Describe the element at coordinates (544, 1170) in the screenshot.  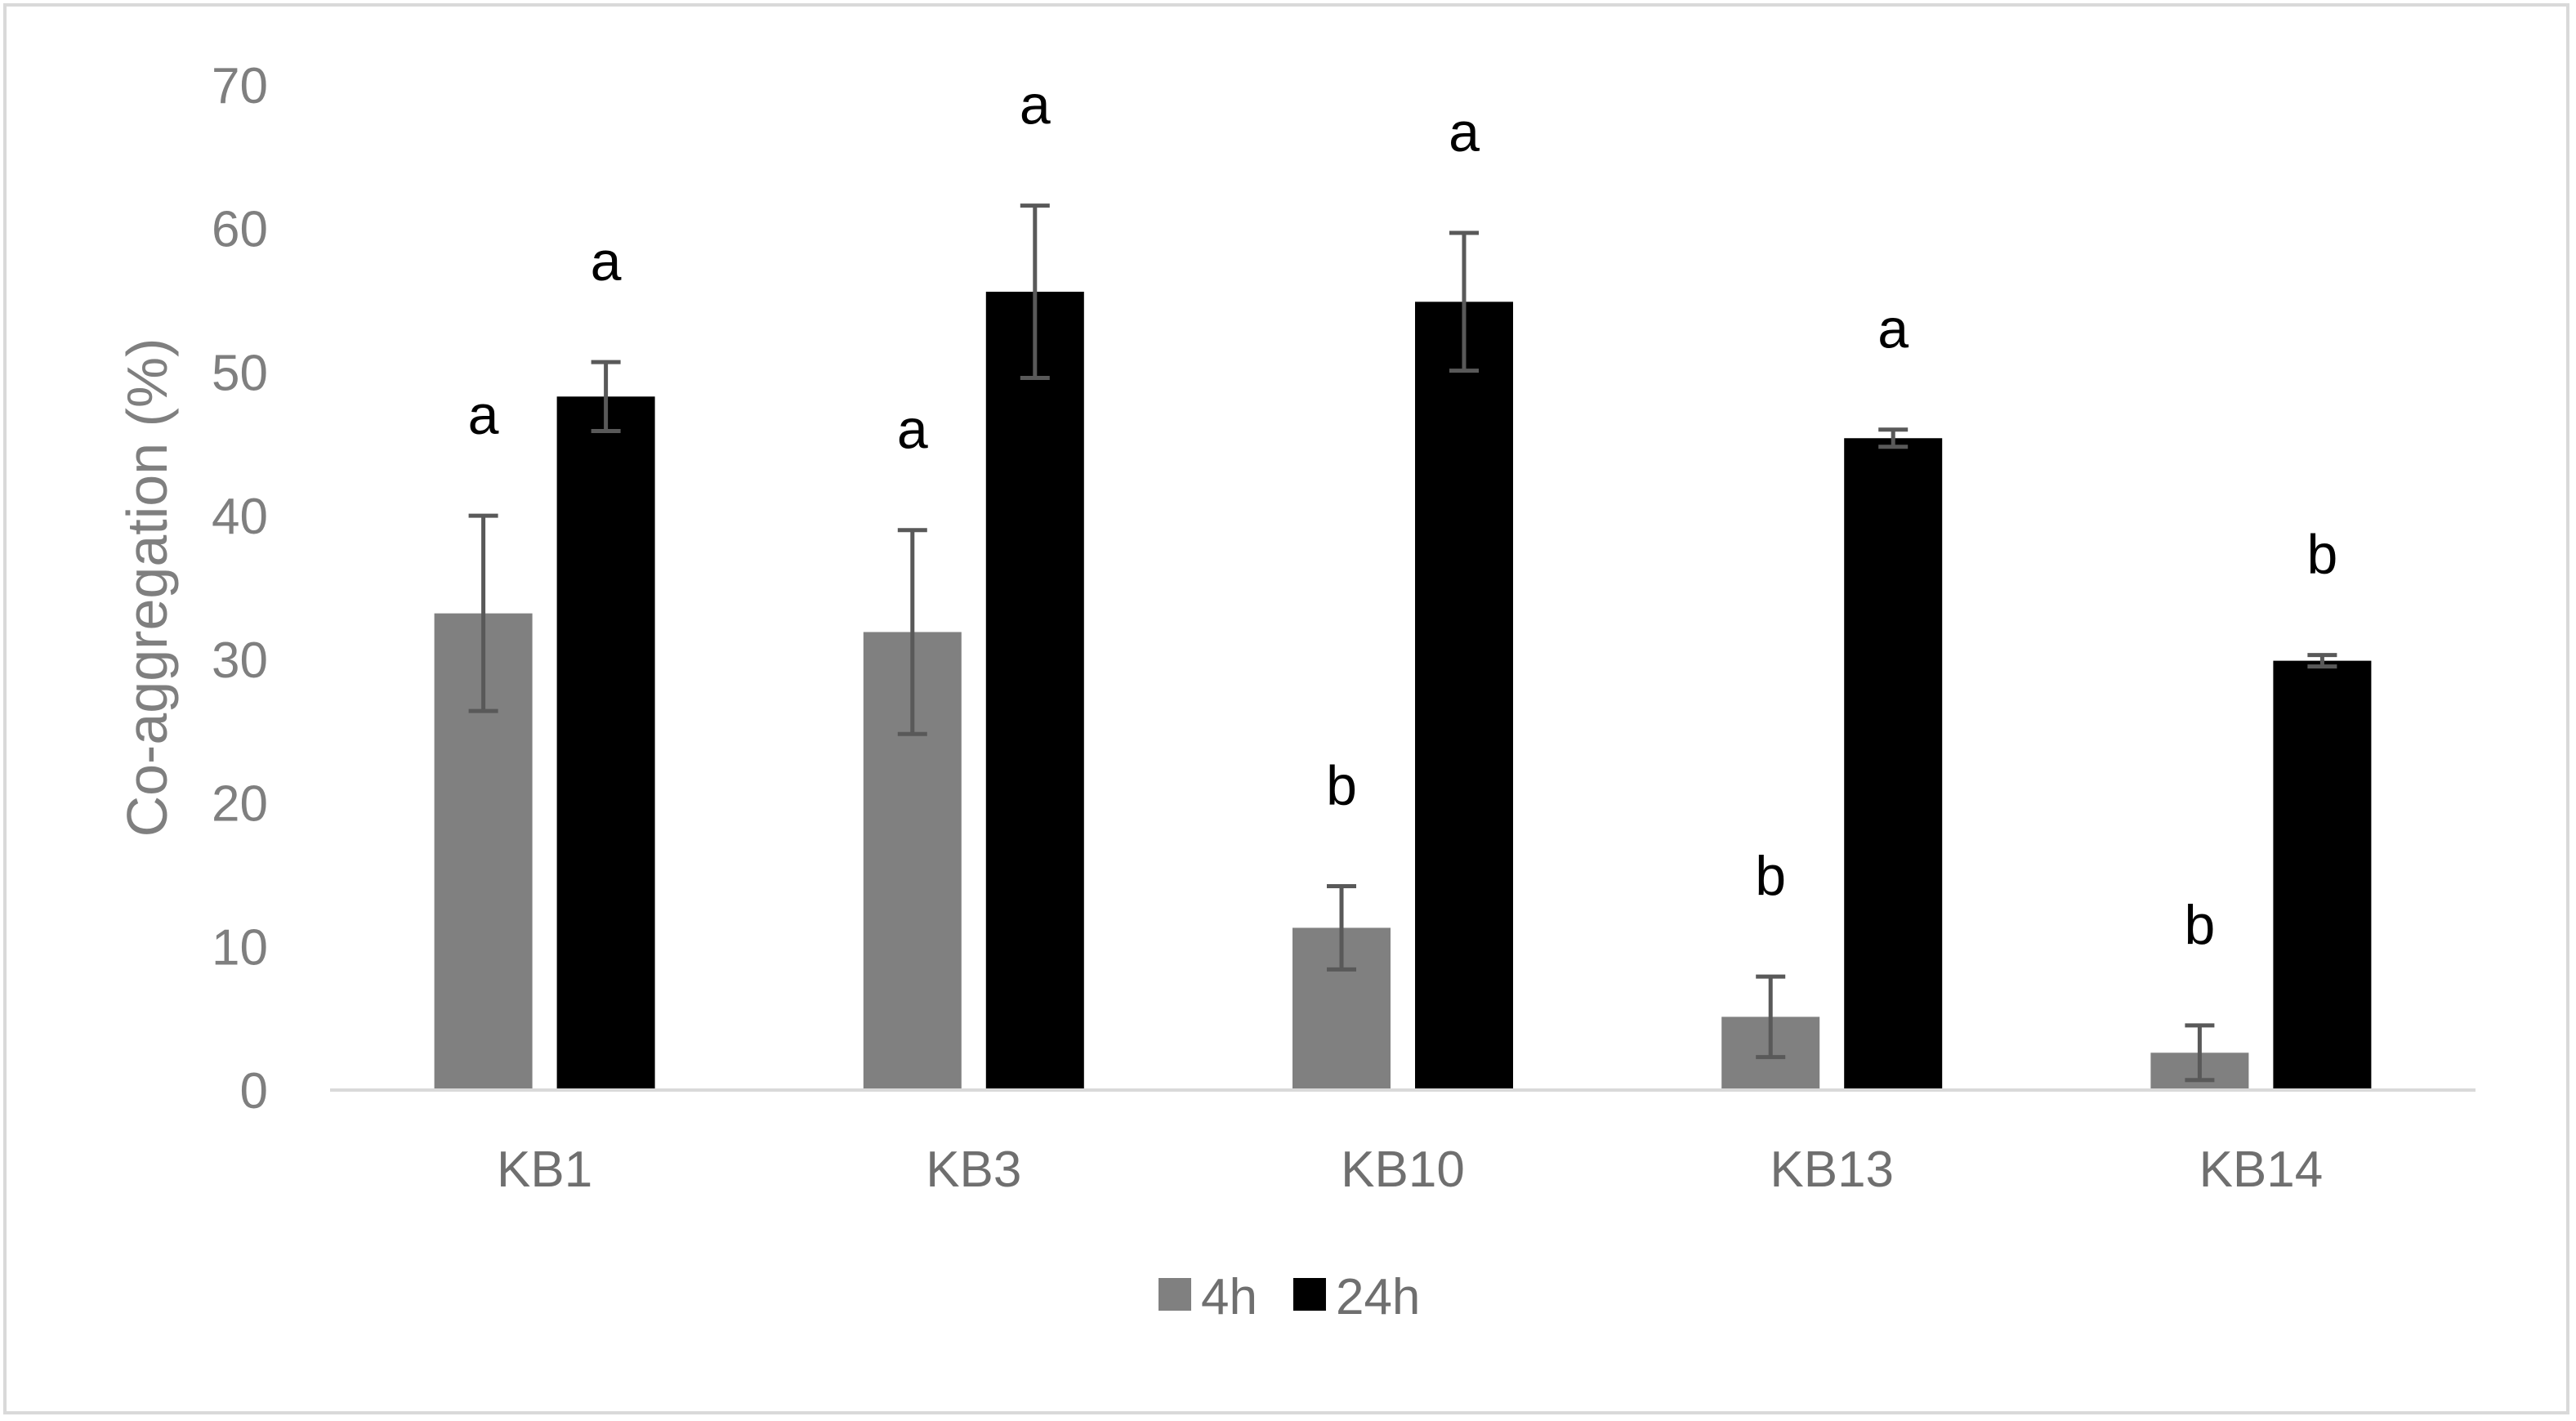
I see `x-category-label: KB1` at that location.